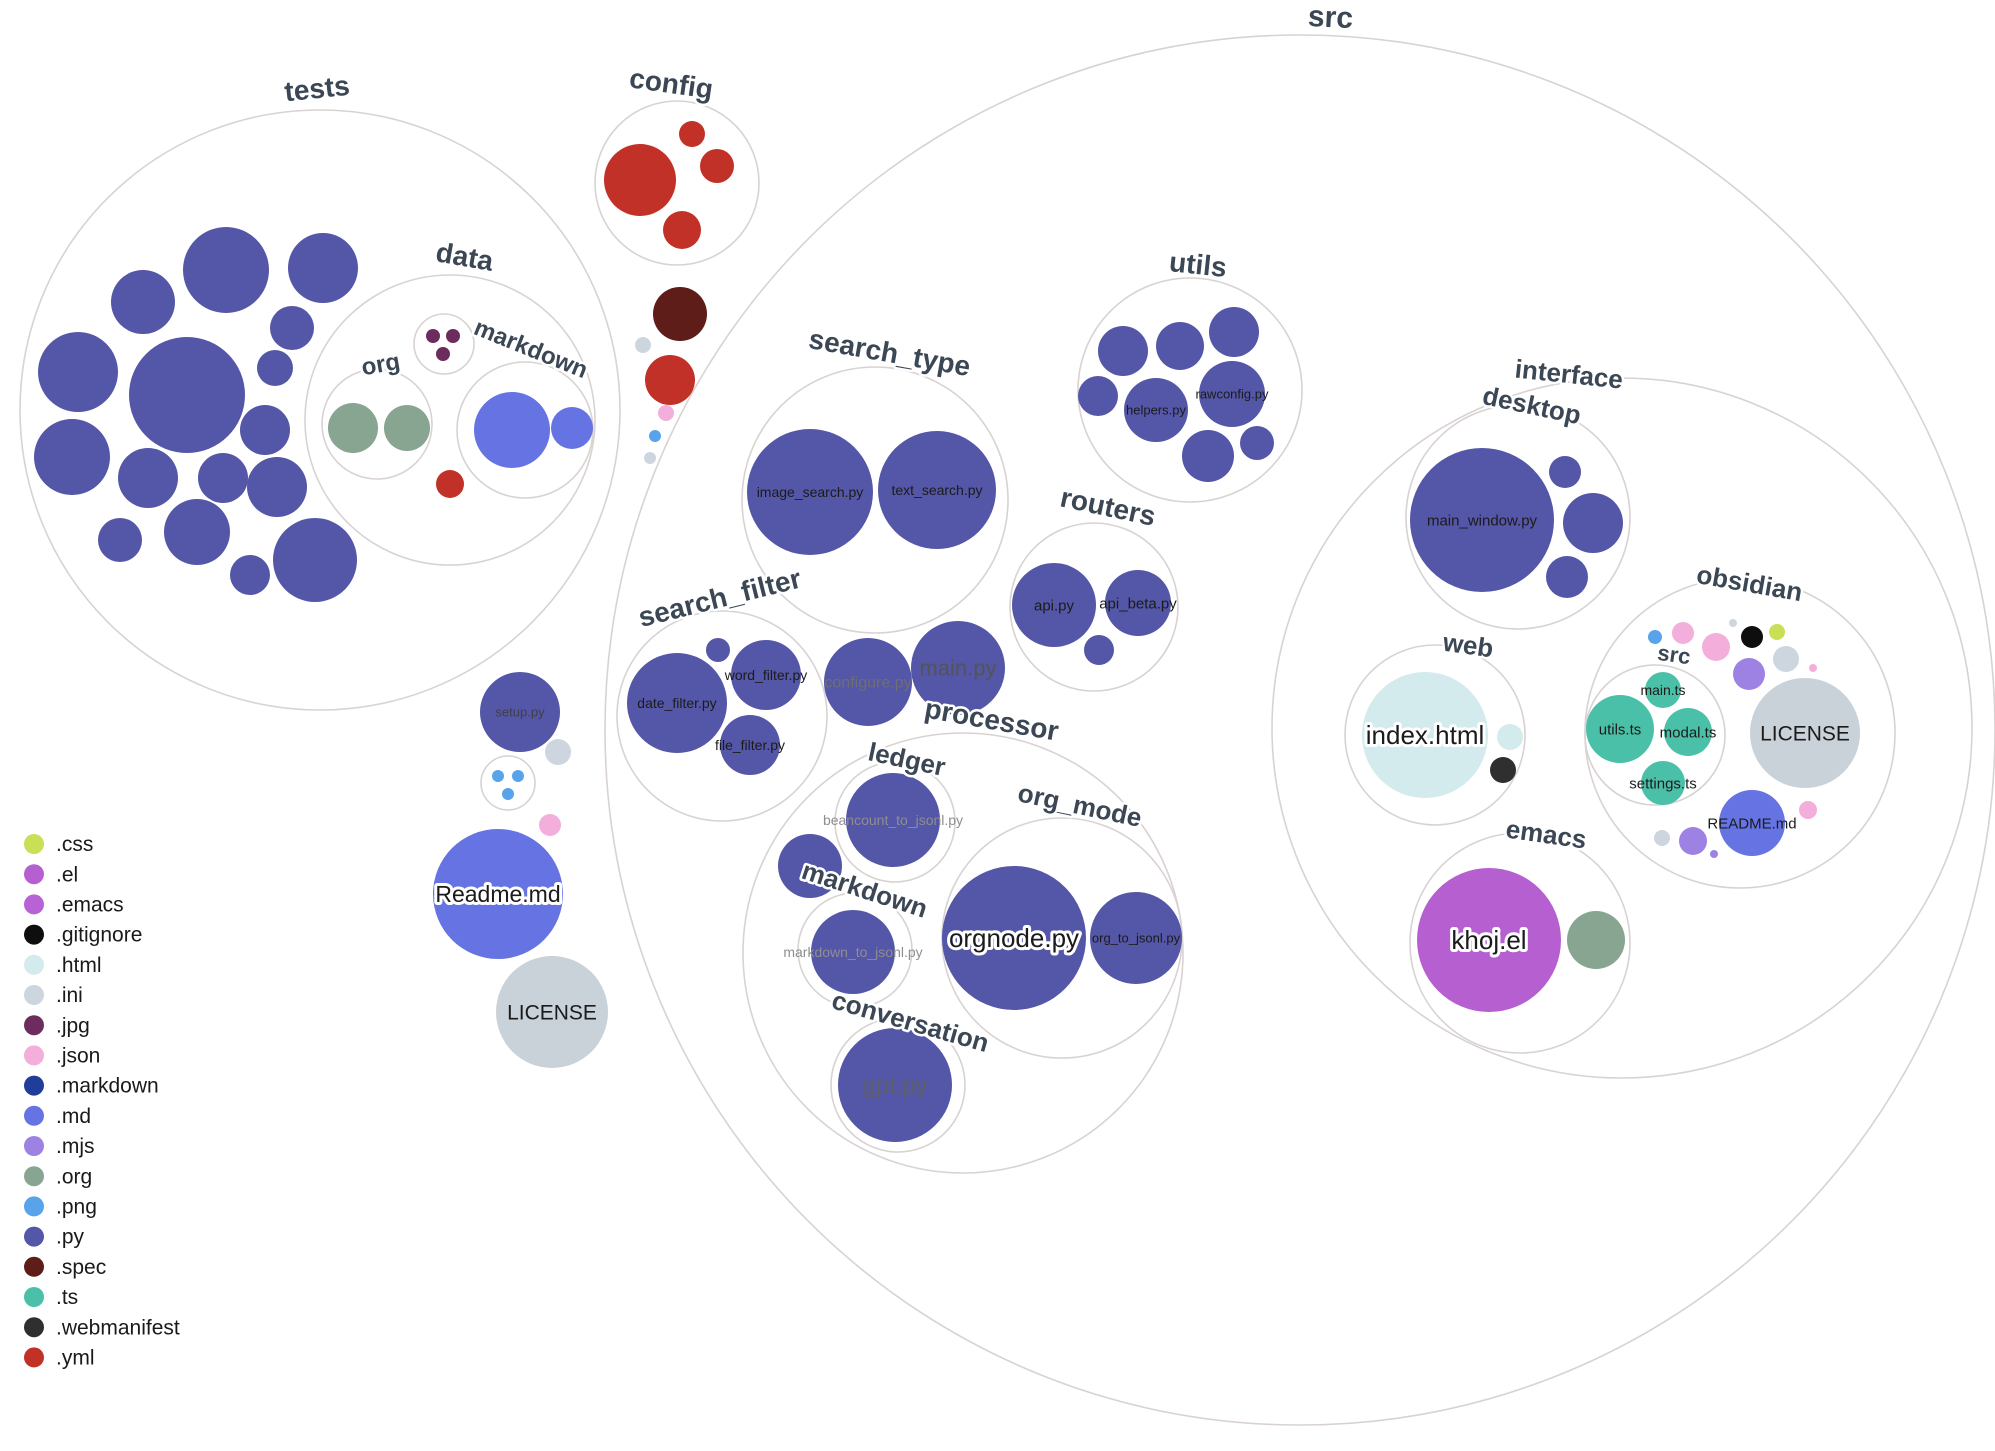  Describe the element at coordinates (810, 492) in the screenshot. I see `file-circle-image_search.py` at that location.